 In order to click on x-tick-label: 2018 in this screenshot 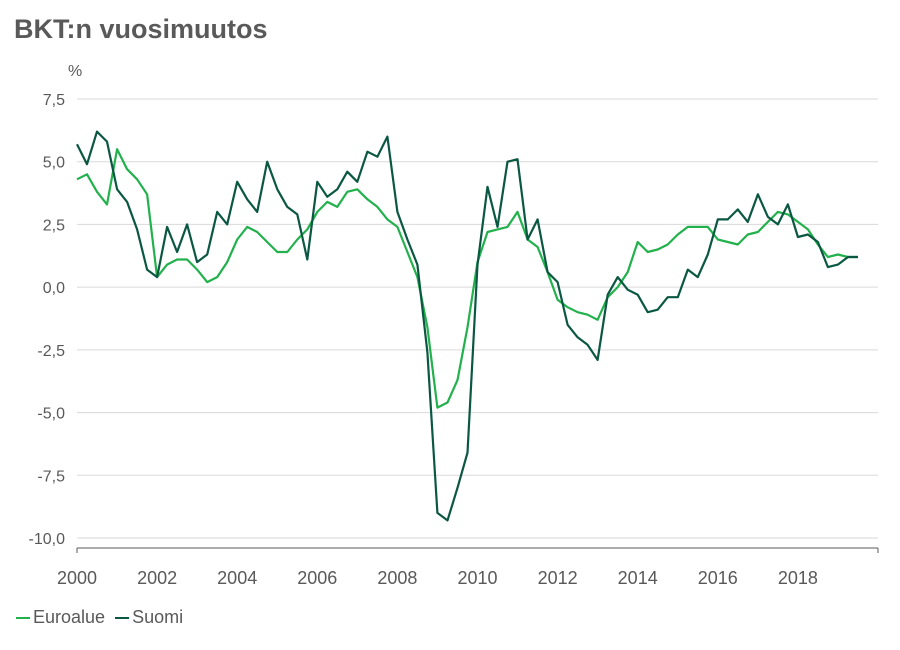, I will do `click(798, 578)`.